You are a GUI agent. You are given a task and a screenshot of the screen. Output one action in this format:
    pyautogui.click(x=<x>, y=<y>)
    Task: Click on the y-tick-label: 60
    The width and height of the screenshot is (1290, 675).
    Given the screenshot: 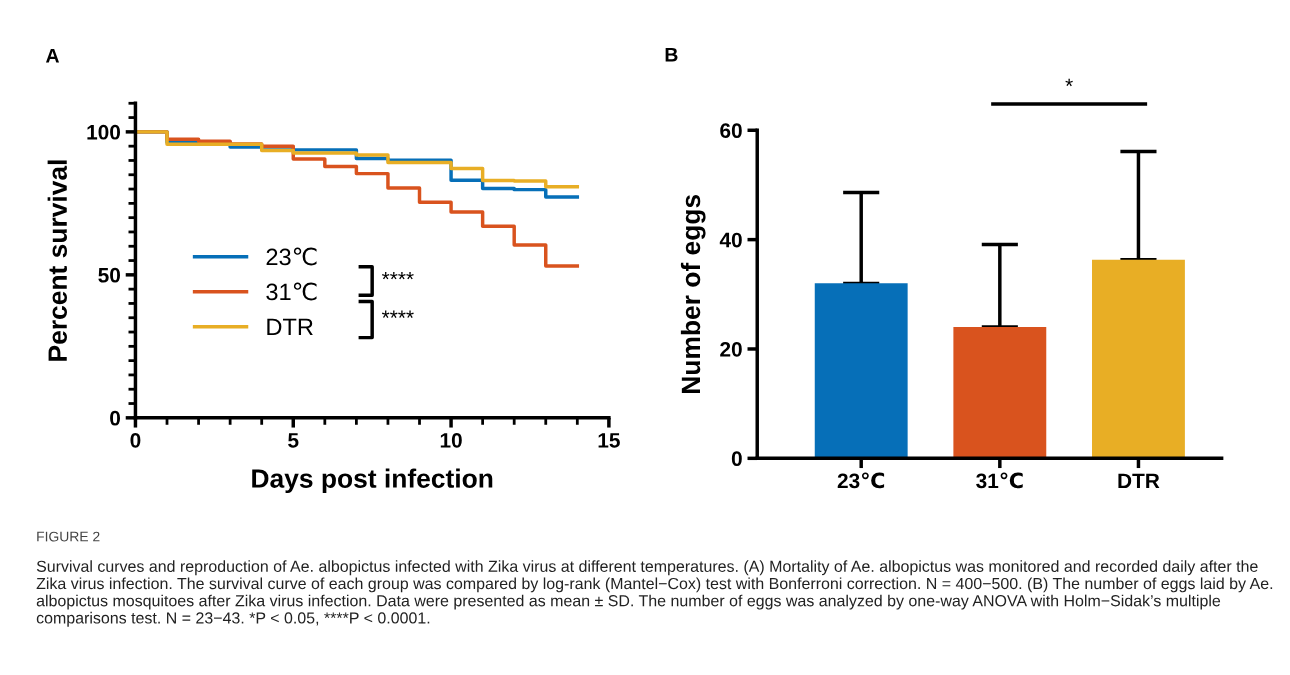 What is the action you would take?
    pyautogui.click(x=731, y=131)
    